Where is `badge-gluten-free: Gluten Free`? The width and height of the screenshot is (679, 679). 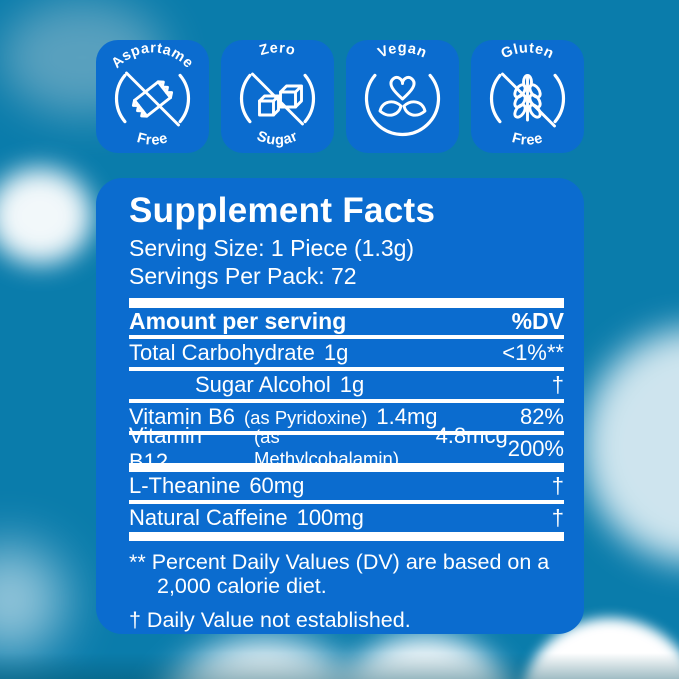
badge-gluten-free: Gluten Free is located at coordinates (527, 96).